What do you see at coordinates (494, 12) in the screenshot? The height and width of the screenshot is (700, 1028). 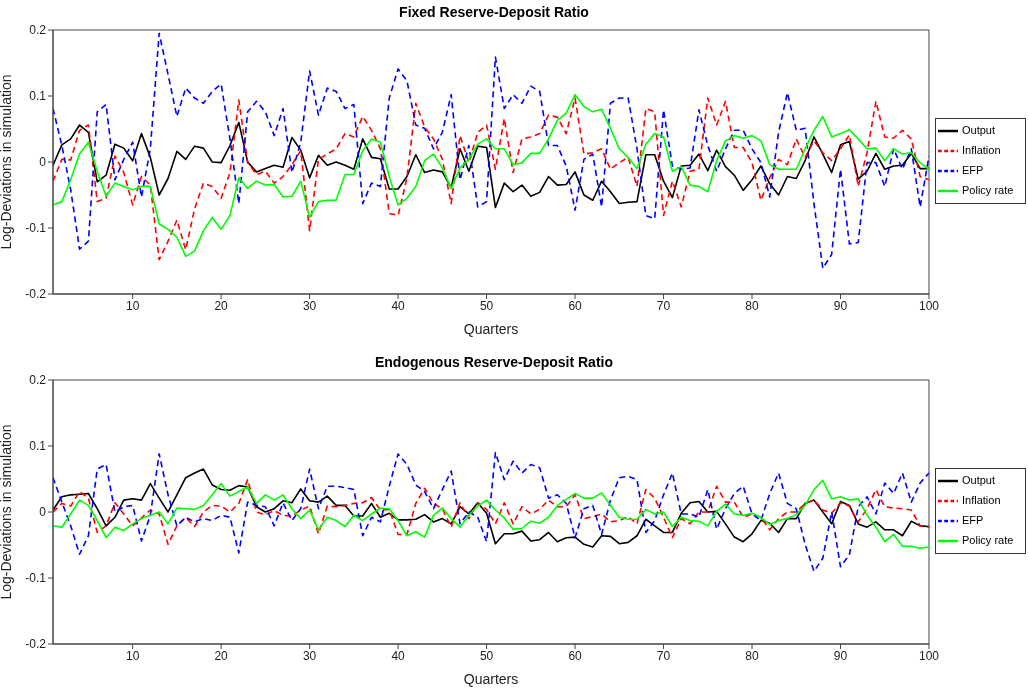 I see `chart-title: Fixed Reserve-Deposit Ratio` at bounding box center [494, 12].